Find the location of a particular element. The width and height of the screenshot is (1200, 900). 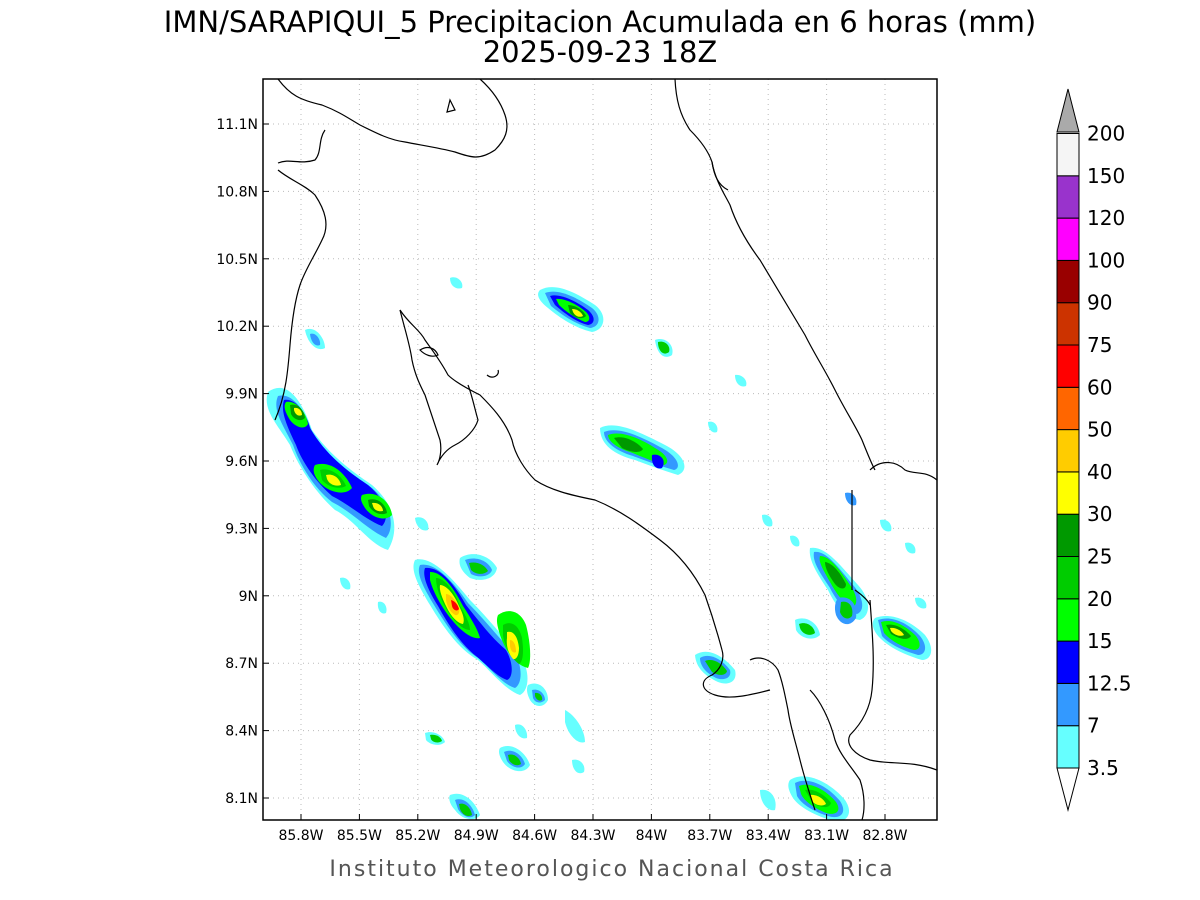

colorbar-label: 150 is located at coordinates (1106, 176).